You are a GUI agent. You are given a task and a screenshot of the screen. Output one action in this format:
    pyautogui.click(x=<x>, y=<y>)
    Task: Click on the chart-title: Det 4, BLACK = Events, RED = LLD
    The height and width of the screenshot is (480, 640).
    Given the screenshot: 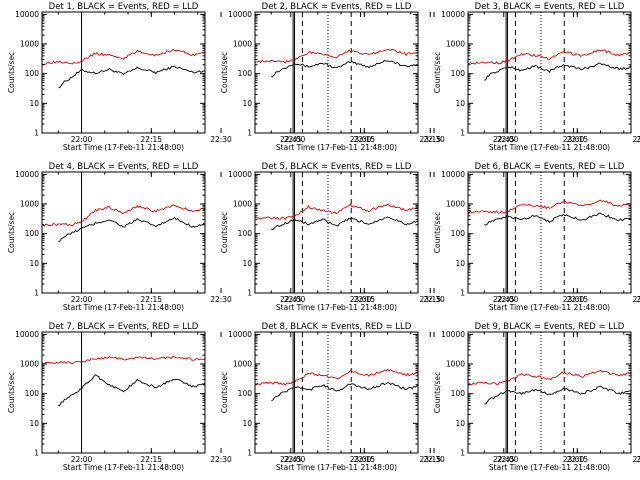 What is the action you would take?
    pyautogui.click(x=124, y=167)
    